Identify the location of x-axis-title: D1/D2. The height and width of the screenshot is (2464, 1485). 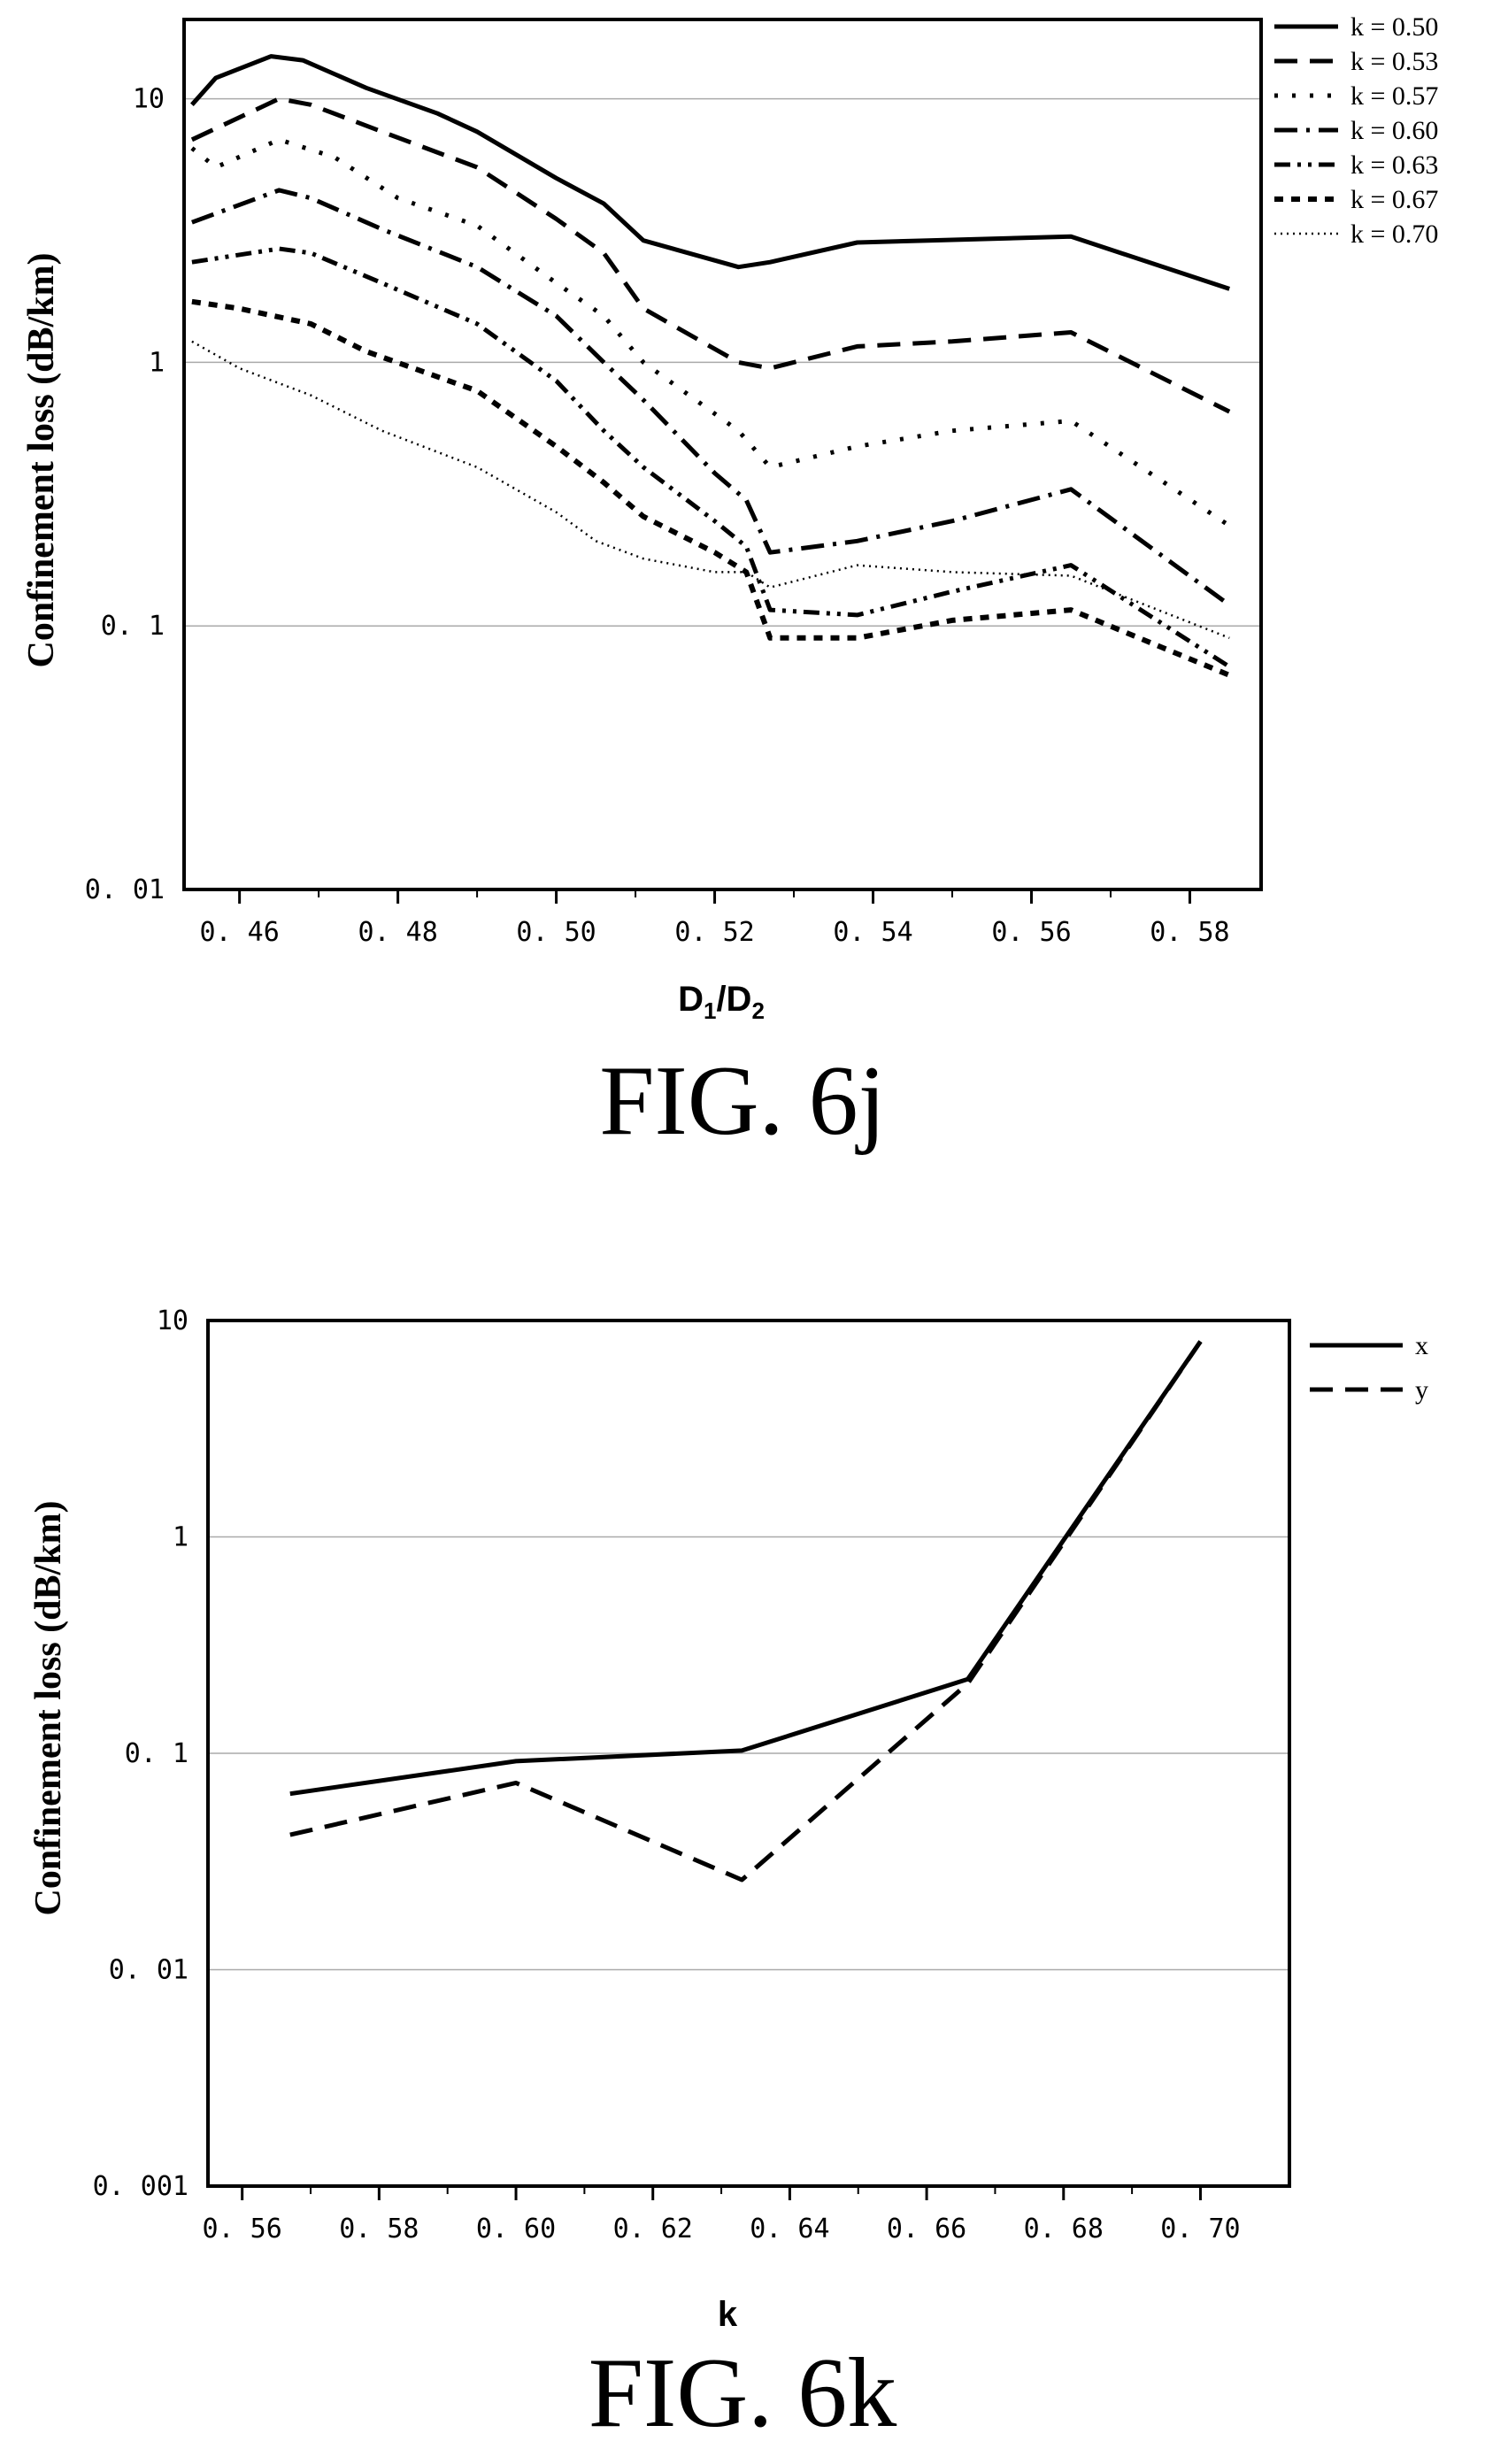
(721, 1002).